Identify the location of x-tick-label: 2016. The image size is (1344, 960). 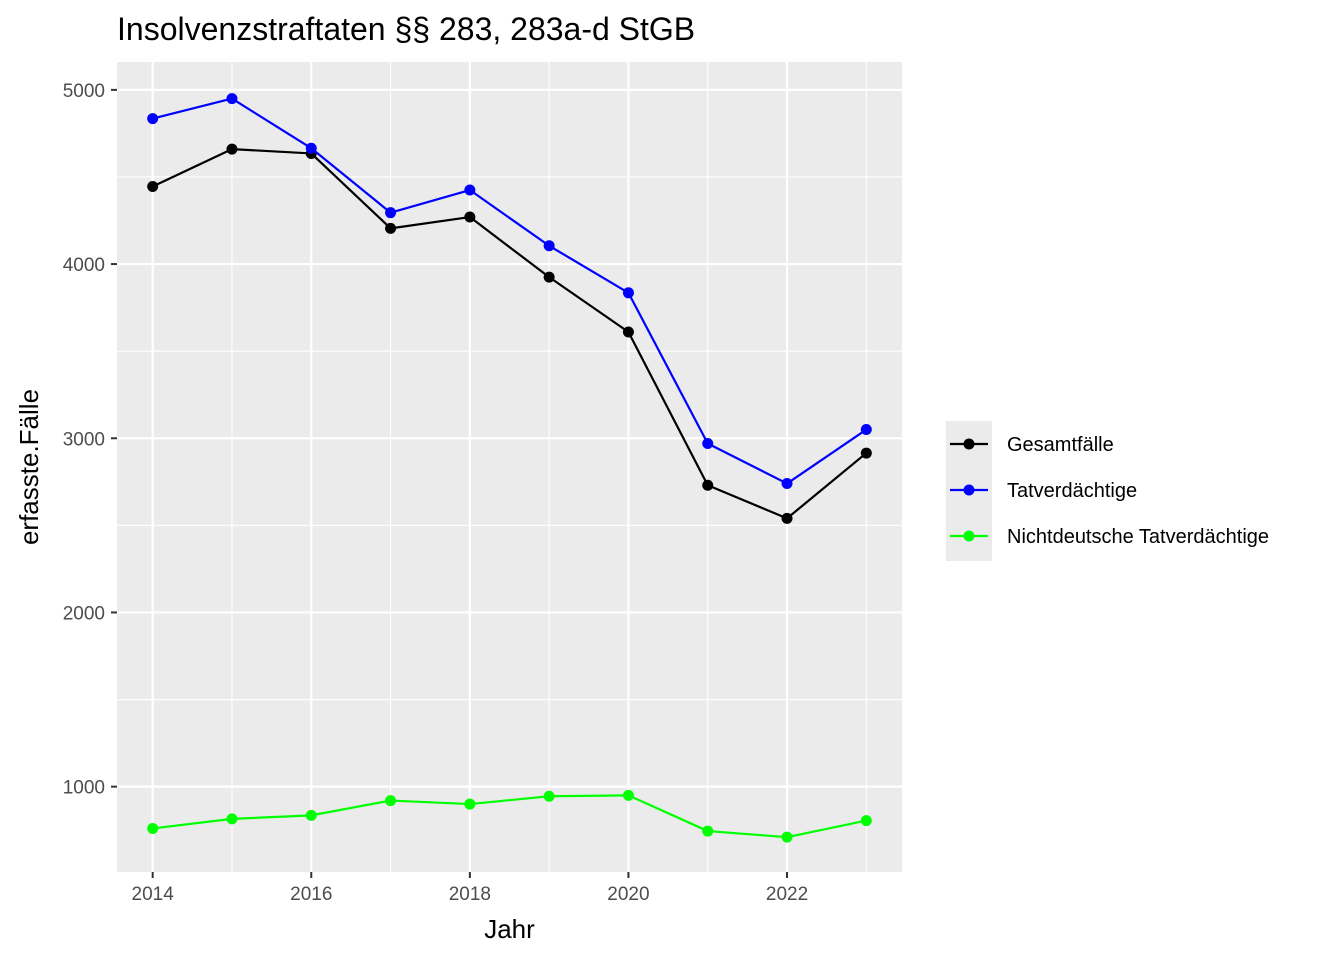
(311, 894).